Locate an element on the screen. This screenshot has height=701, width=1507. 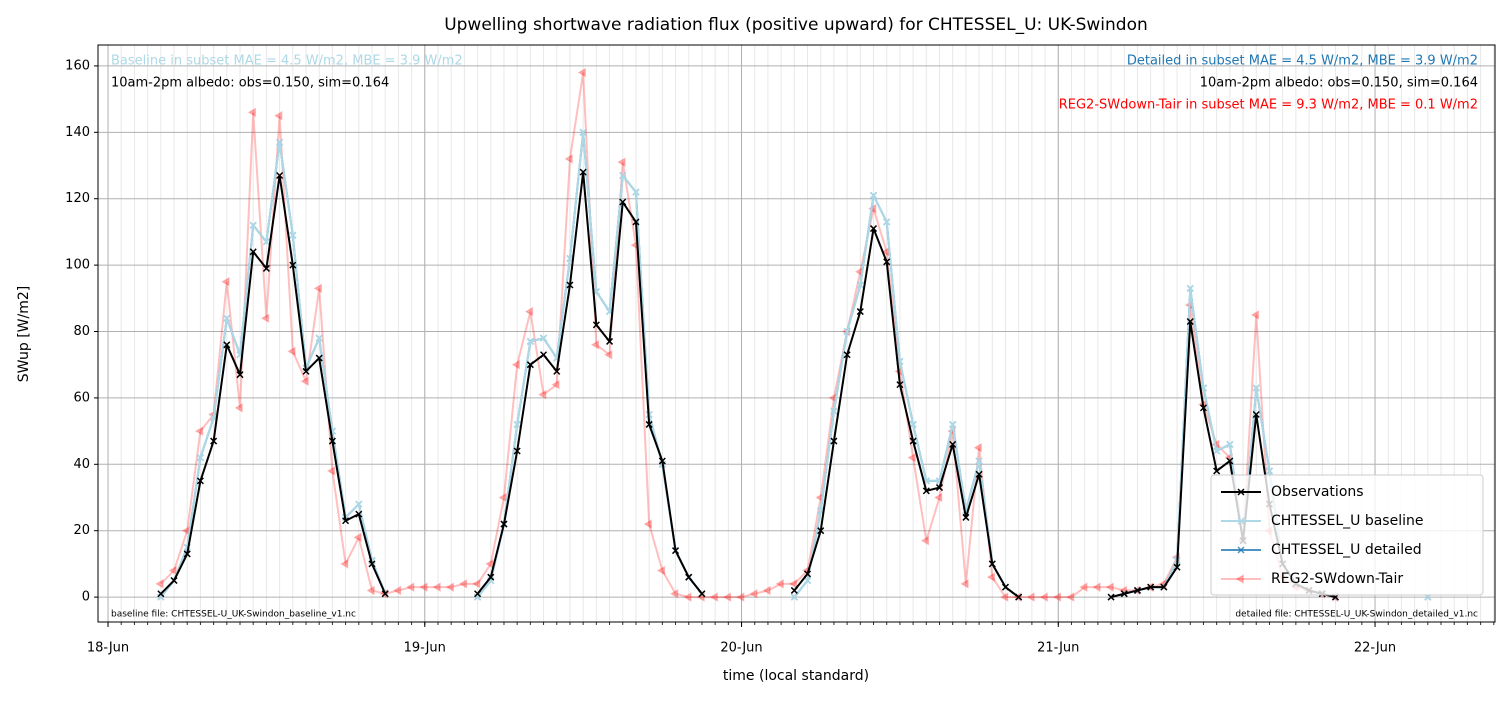
legend-label: CHTESSEL_U baseline is located at coordinates (1347, 521).